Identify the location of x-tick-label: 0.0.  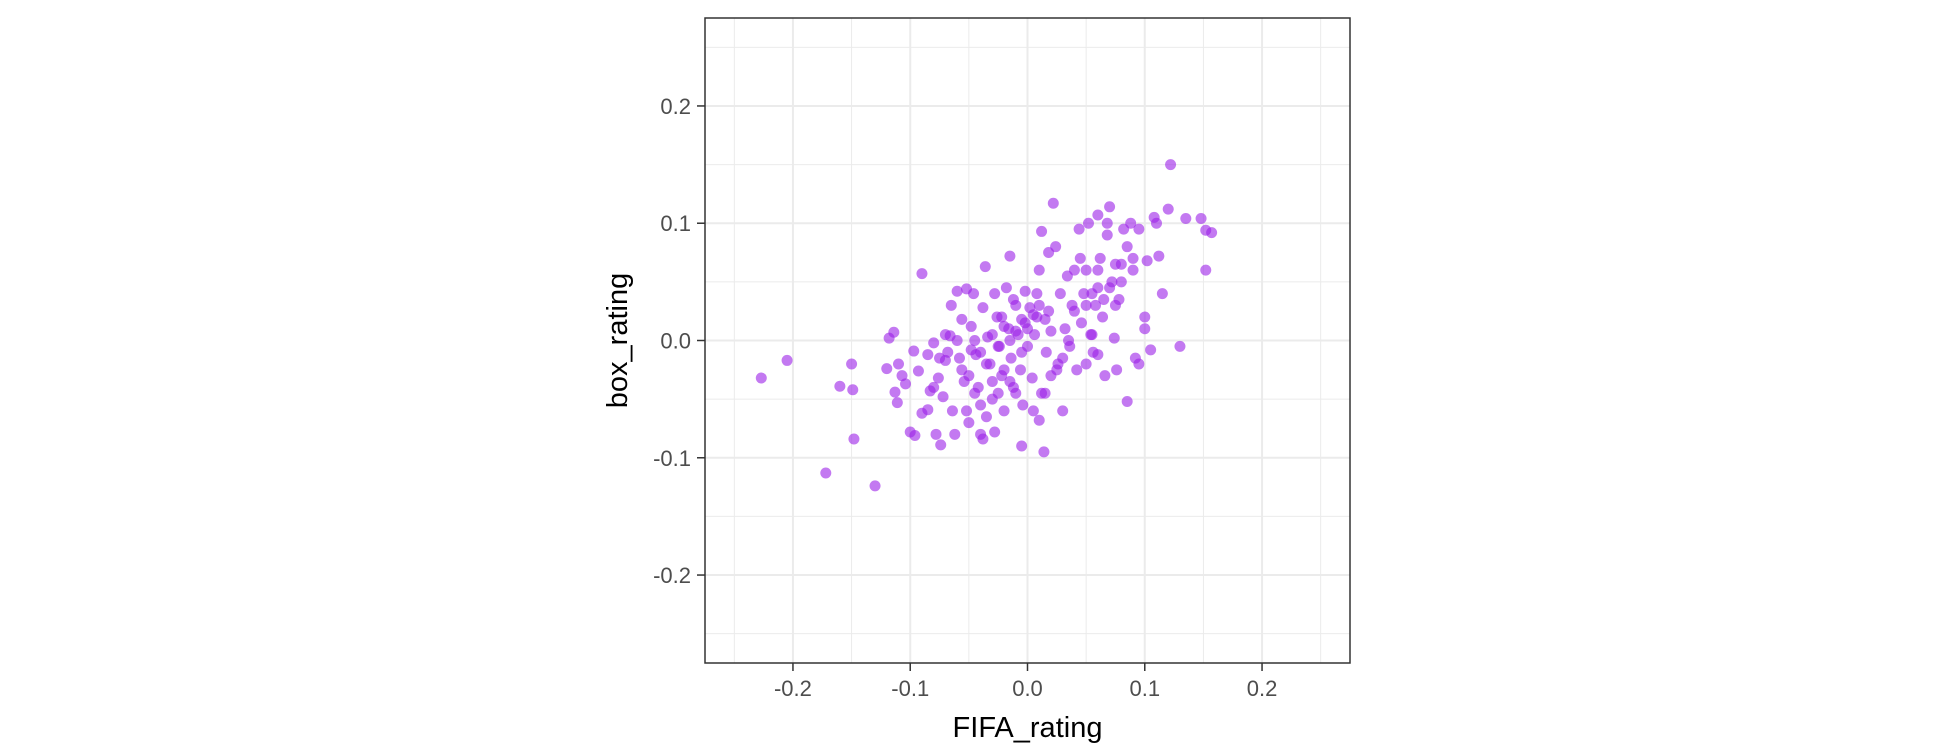
(1027, 688).